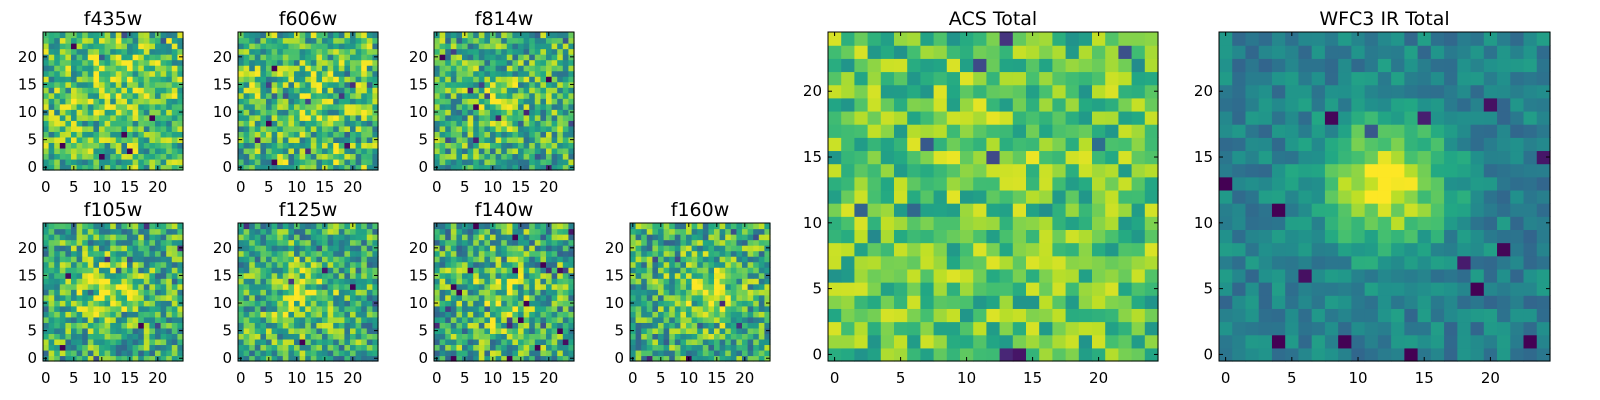 Image resolution: width=1600 pixels, height=400 pixels. Describe the element at coordinates (324, 187) in the screenshot. I see `x-tick-label: 15` at that location.